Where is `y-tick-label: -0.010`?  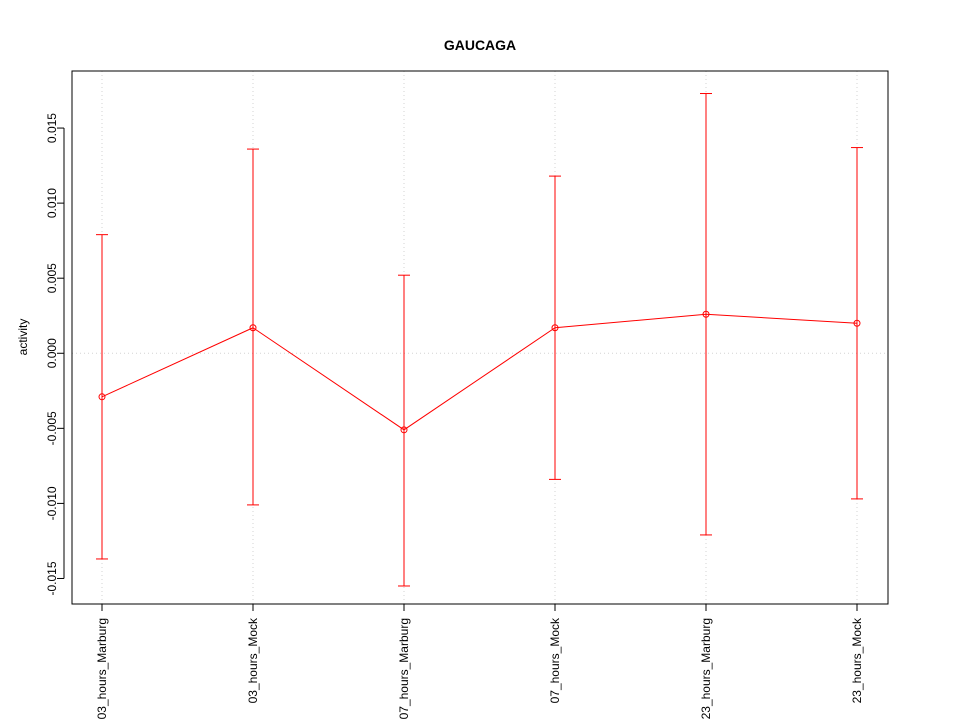
y-tick-label: -0.010 is located at coordinates (52, 503).